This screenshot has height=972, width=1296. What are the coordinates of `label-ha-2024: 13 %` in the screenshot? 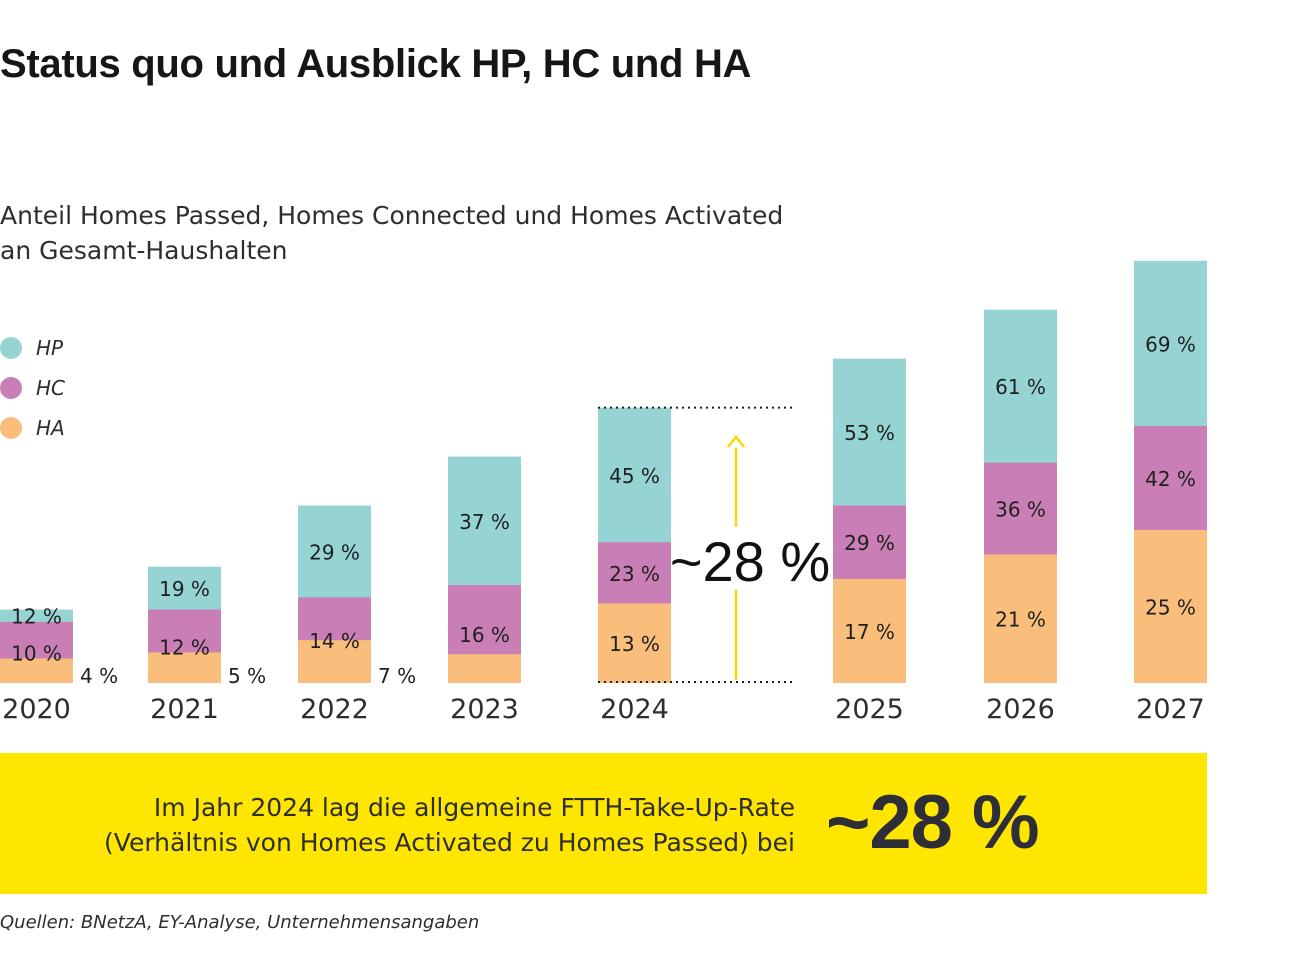 It's located at (634, 644).